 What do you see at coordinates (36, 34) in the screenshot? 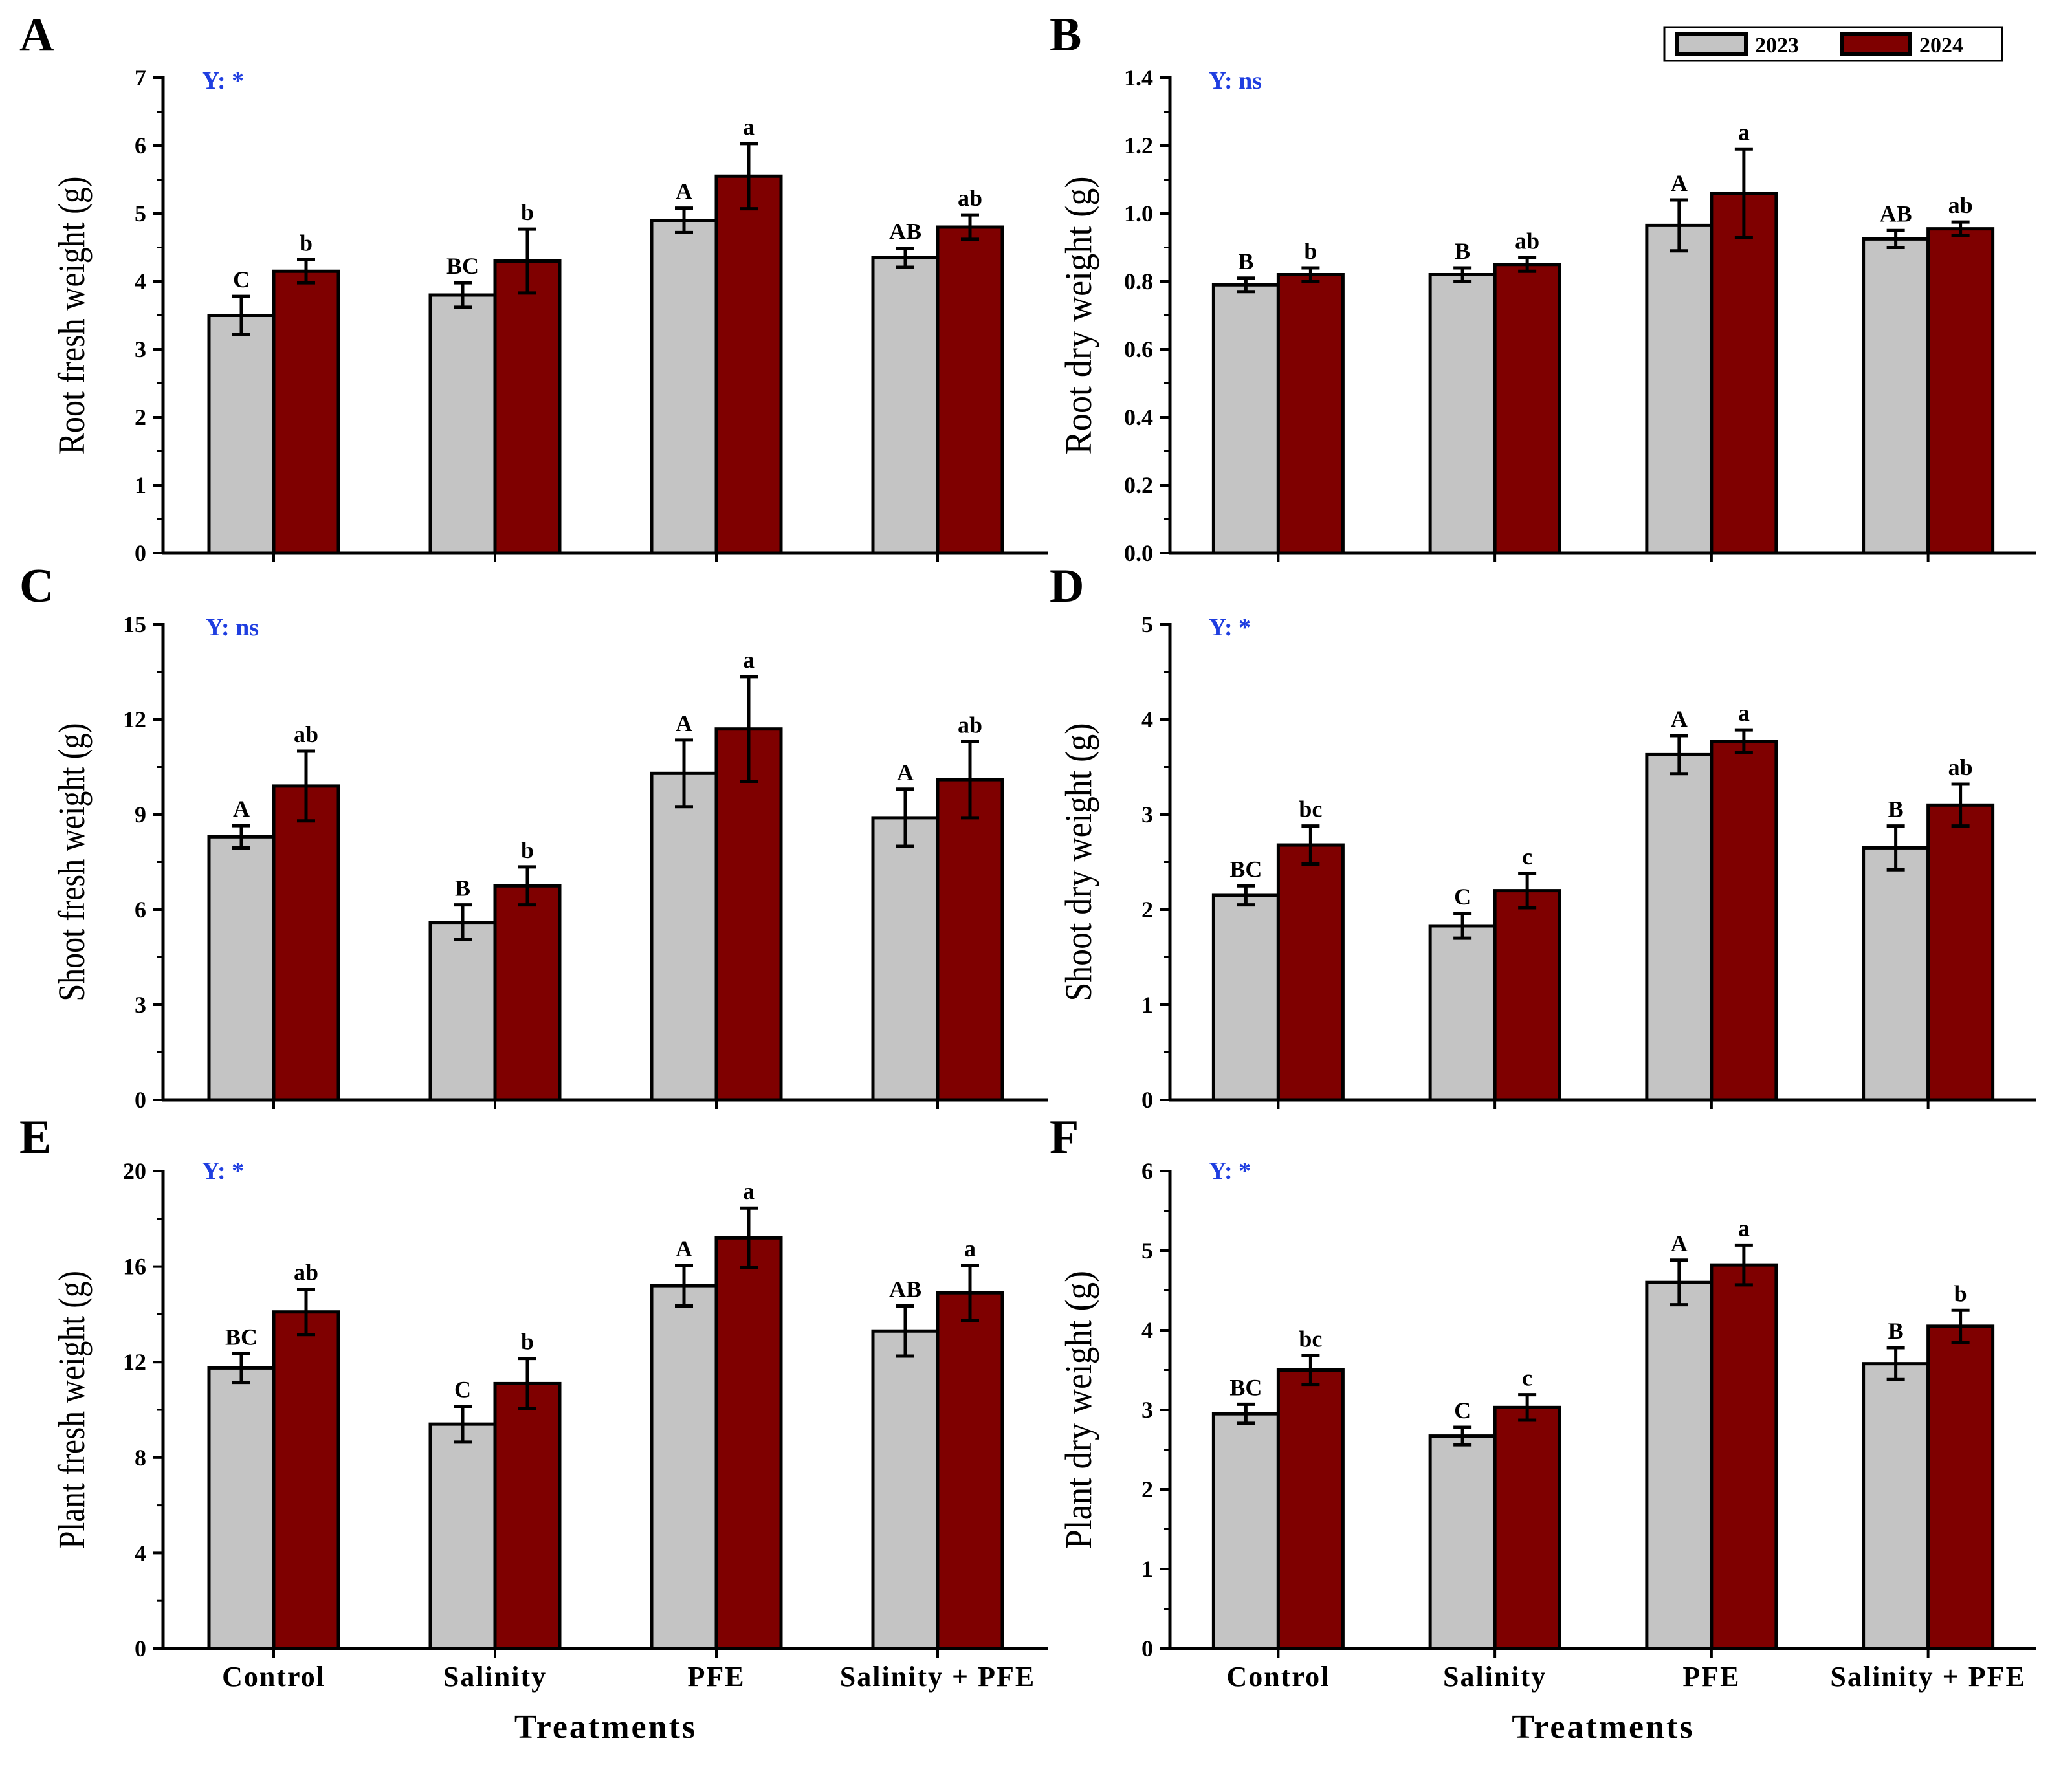
I see `panel-letter: A` at bounding box center [36, 34].